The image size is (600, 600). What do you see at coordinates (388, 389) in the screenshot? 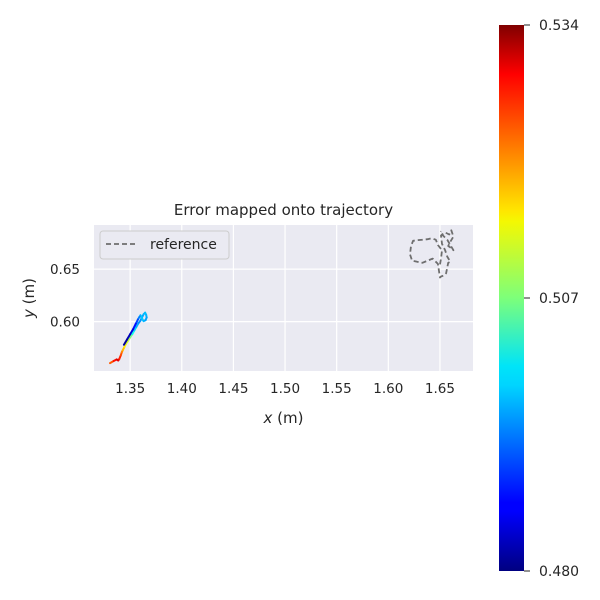
I see `x-tick-label: 1.60` at bounding box center [388, 389].